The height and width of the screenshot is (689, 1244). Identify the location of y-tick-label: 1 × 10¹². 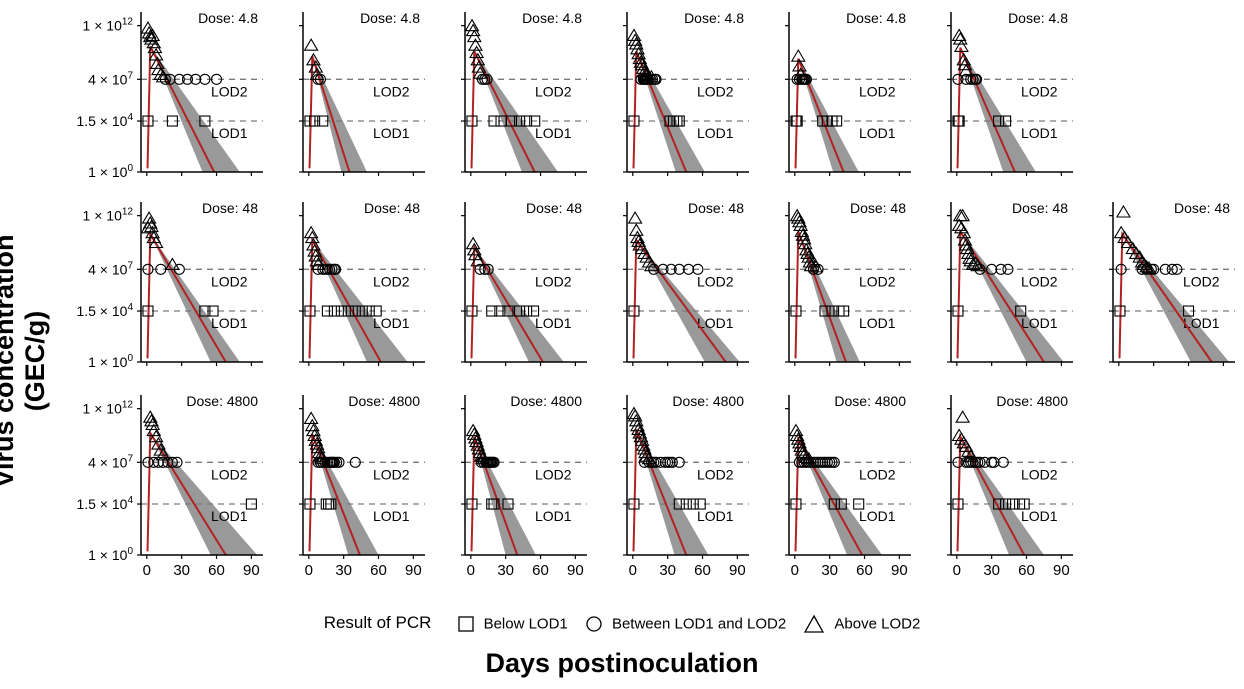
(108, 408).